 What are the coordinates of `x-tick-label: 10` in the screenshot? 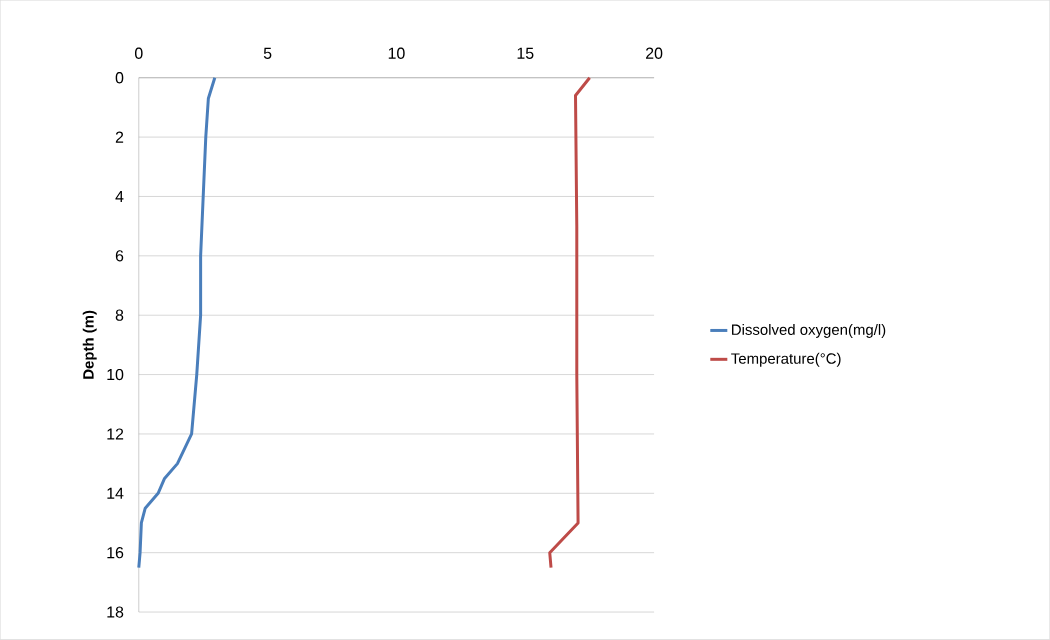 It's located at (396, 53).